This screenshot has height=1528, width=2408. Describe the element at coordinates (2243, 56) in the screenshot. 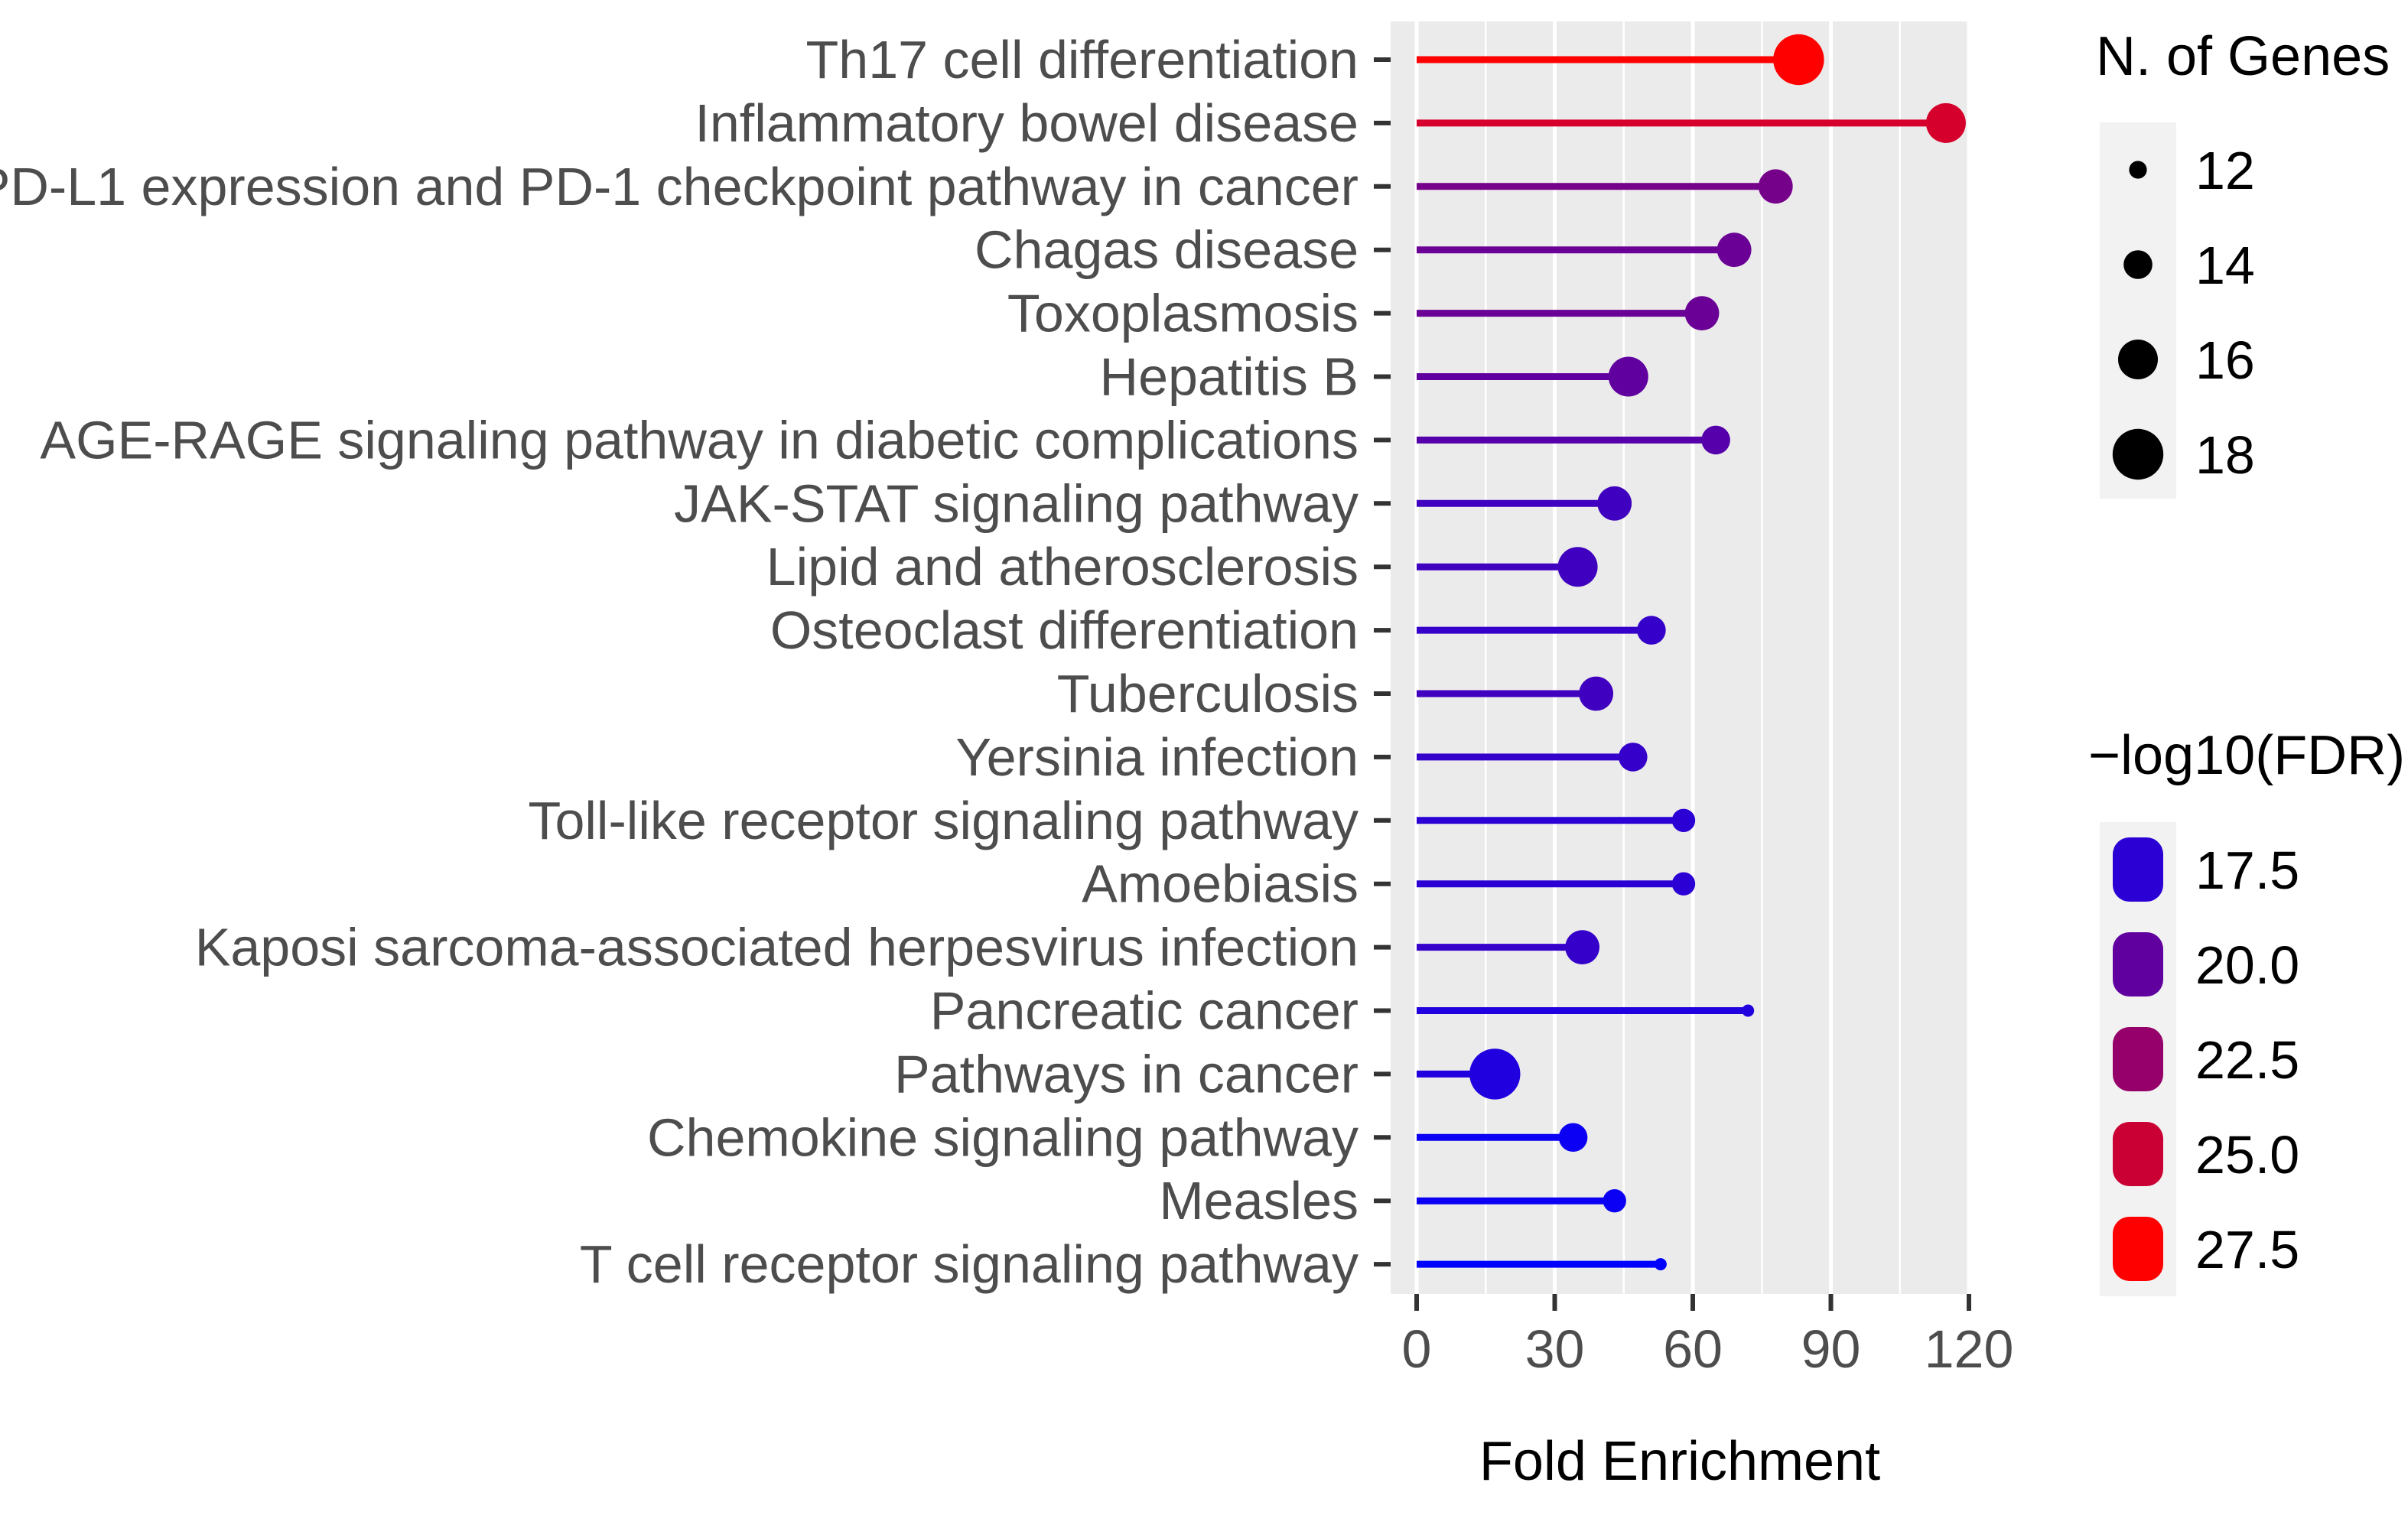

I see `size-legend-title: N. of Genes` at that location.